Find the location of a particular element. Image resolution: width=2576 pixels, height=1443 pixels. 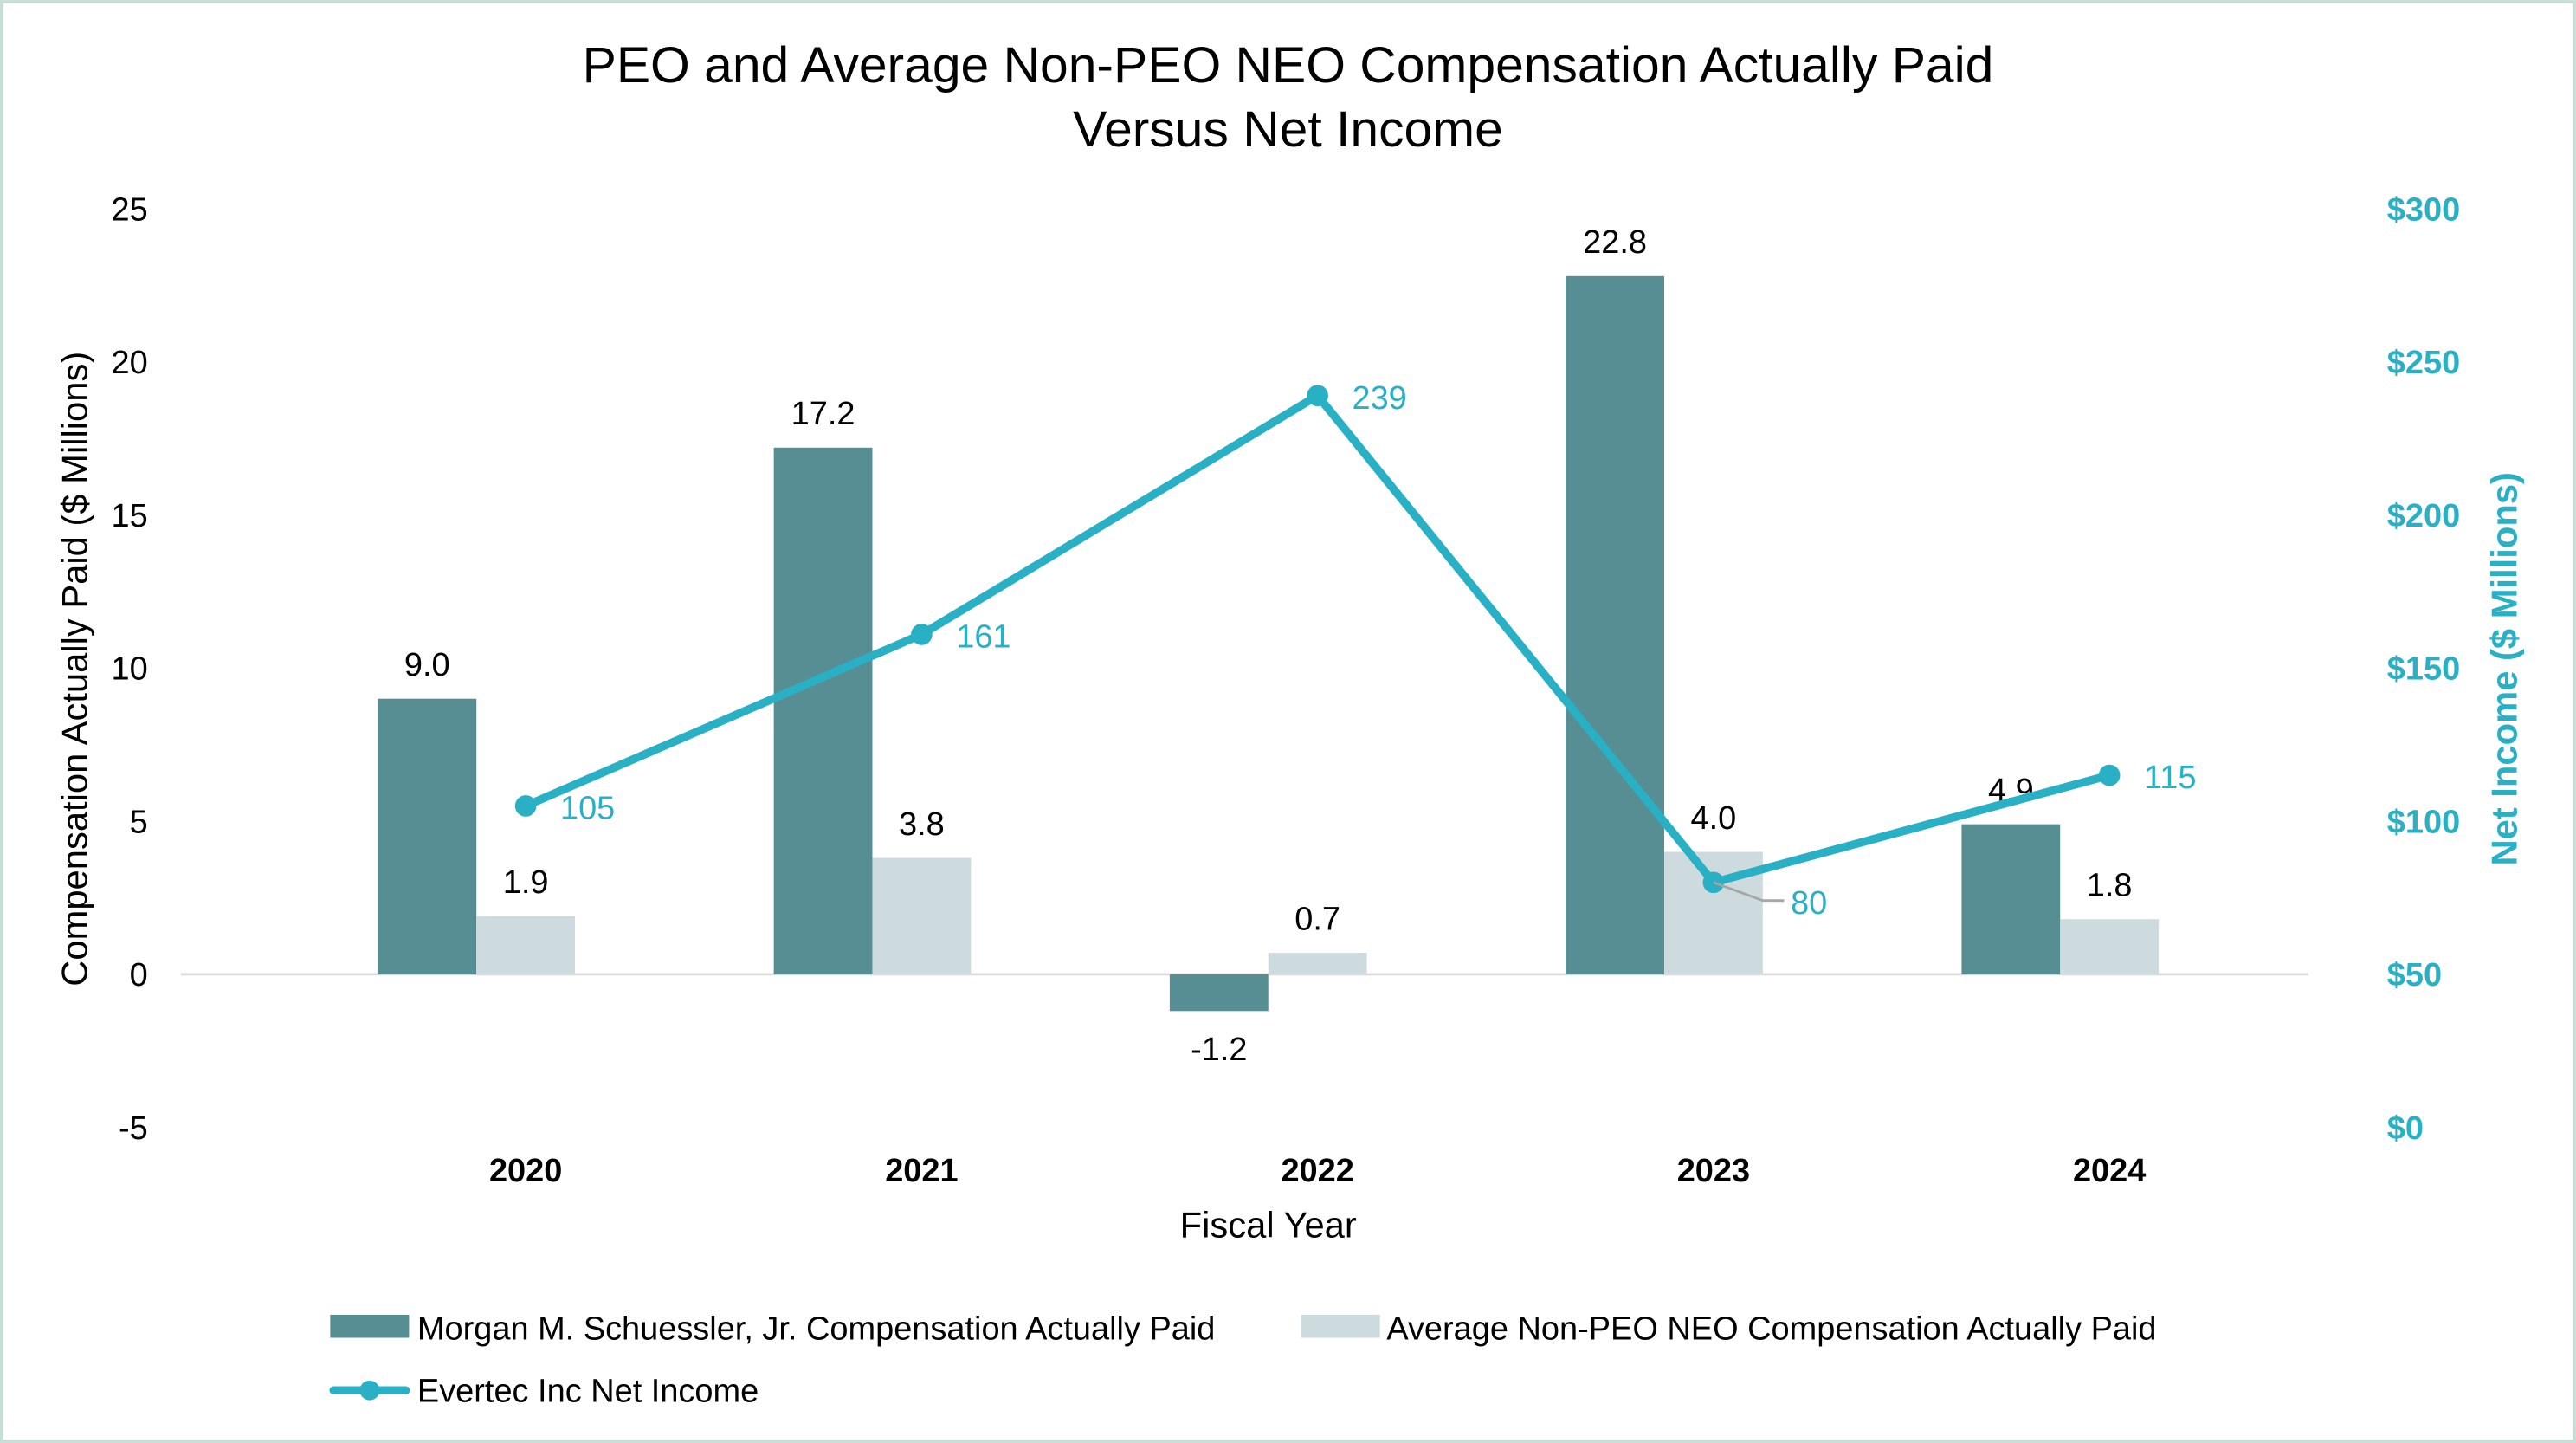

y2-tick-label: $0 is located at coordinates (2405, 1129).